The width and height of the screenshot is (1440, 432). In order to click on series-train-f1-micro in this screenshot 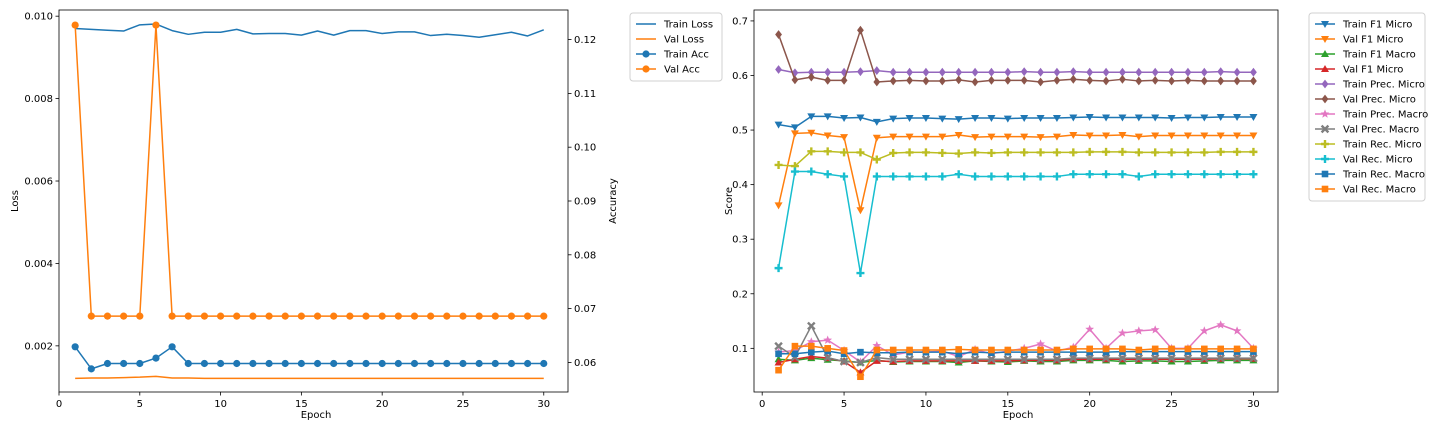, I will do `click(1016, 122)`.